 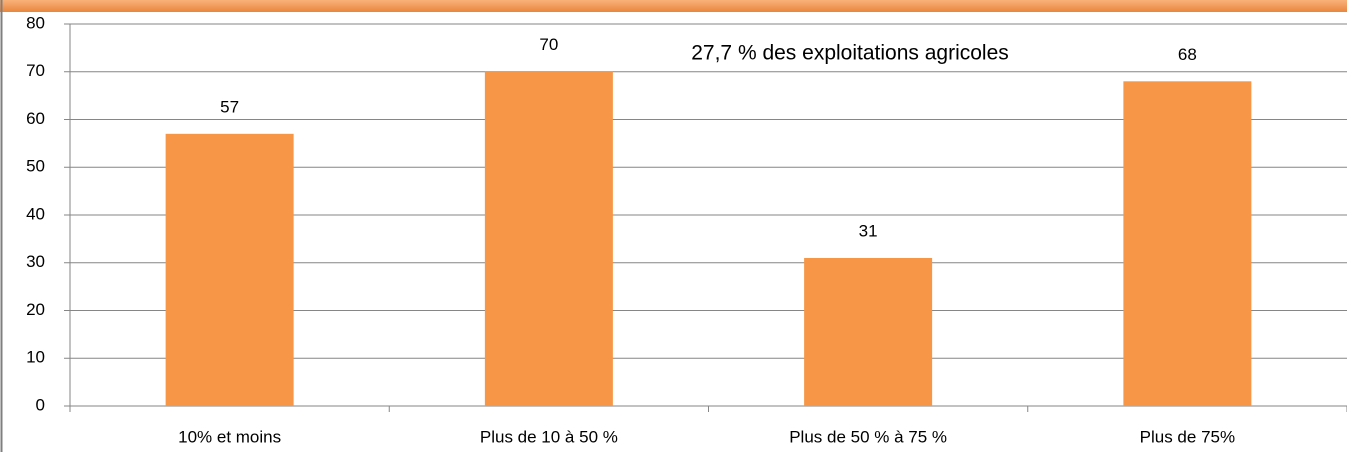 I want to click on data-label: 68, so click(x=1187, y=54).